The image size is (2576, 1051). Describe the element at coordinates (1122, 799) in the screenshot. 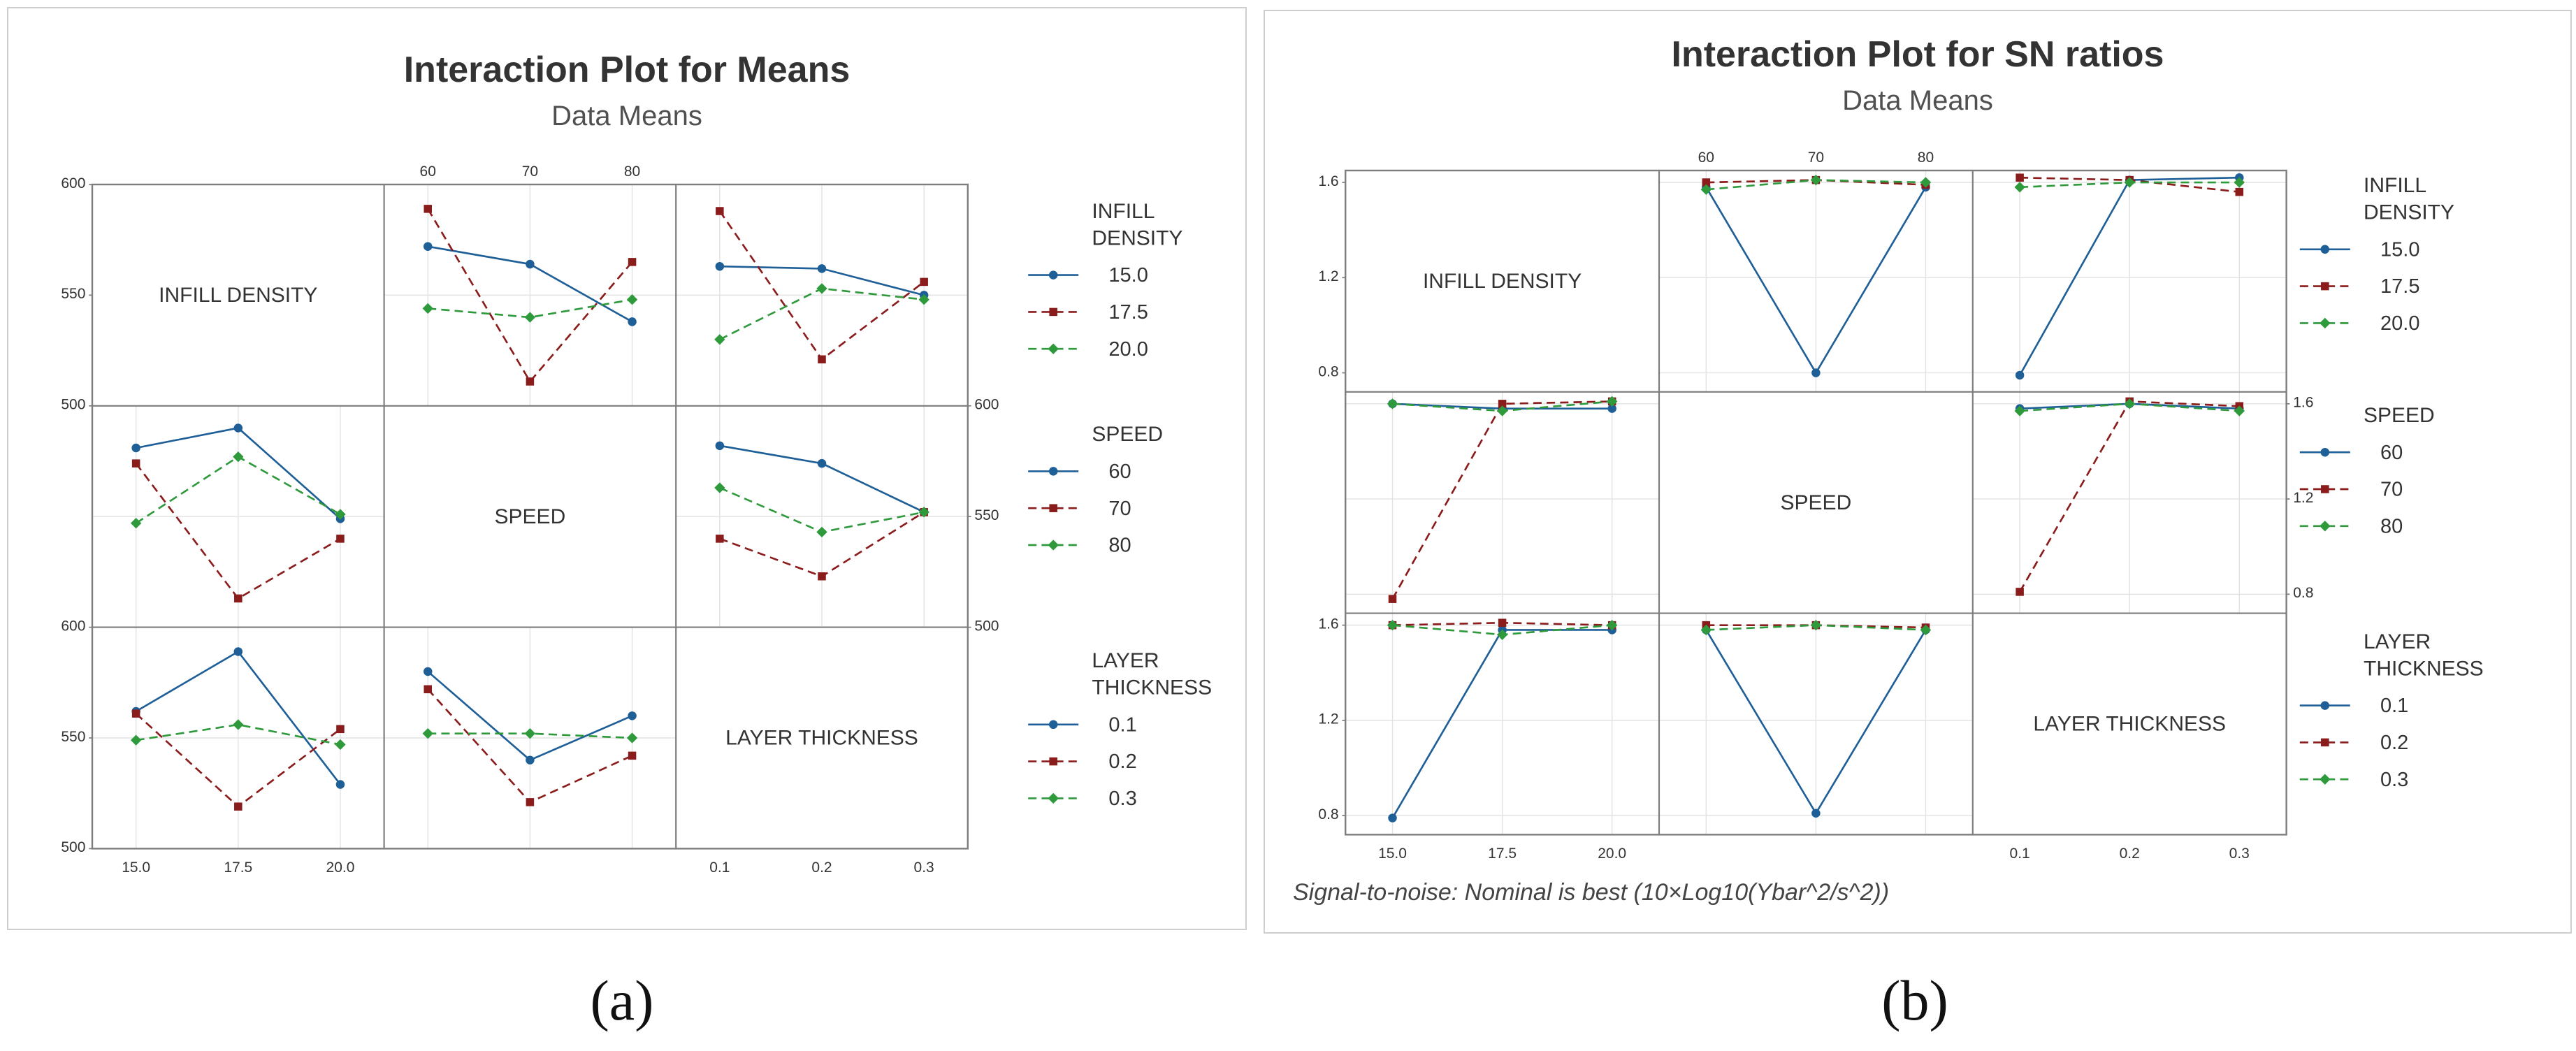

I see `legend-level-label: 0.3` at that location.